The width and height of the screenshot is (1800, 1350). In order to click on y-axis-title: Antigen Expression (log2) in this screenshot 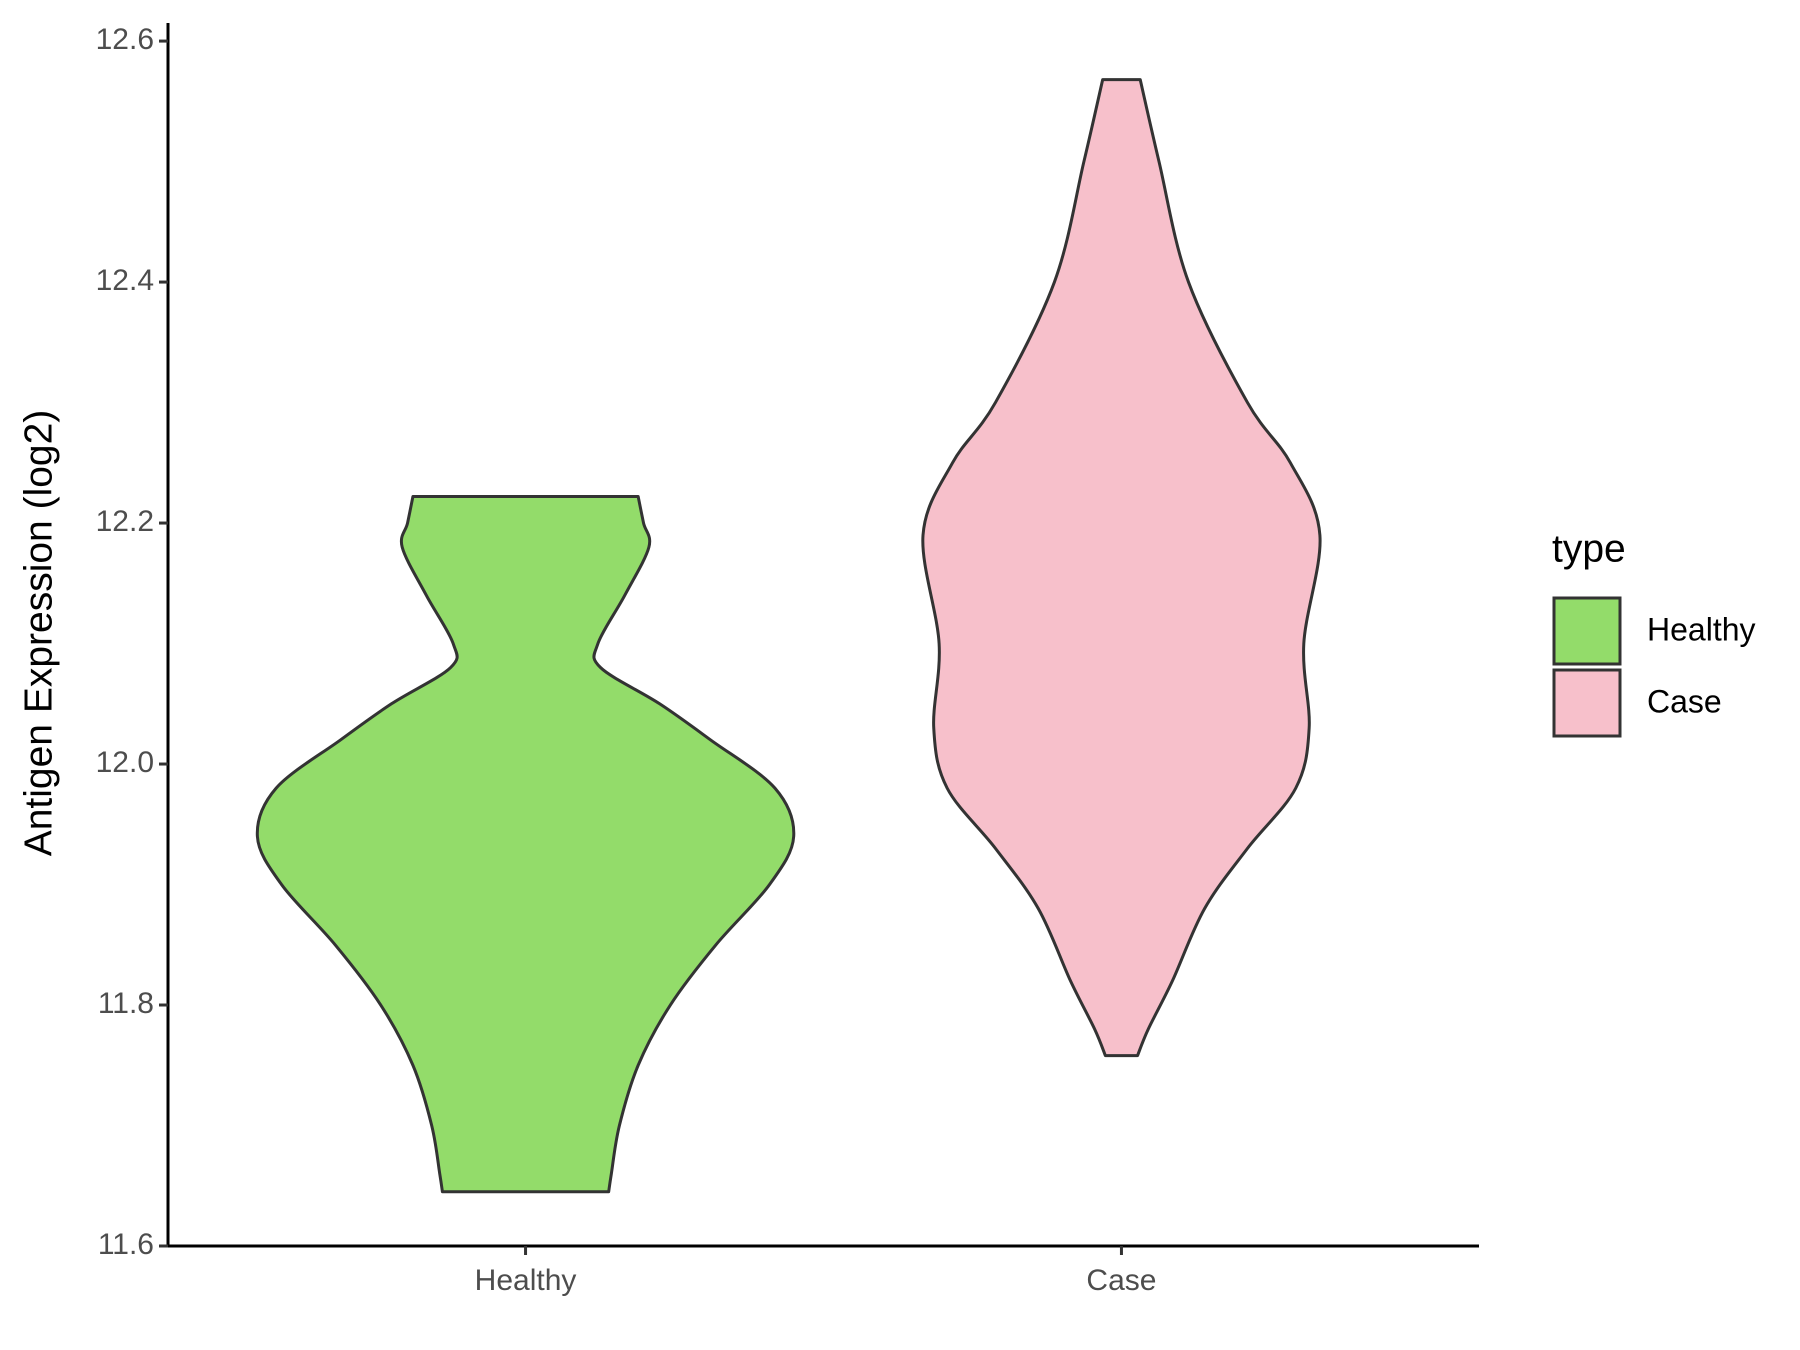, I will do `click(38, 633)`.